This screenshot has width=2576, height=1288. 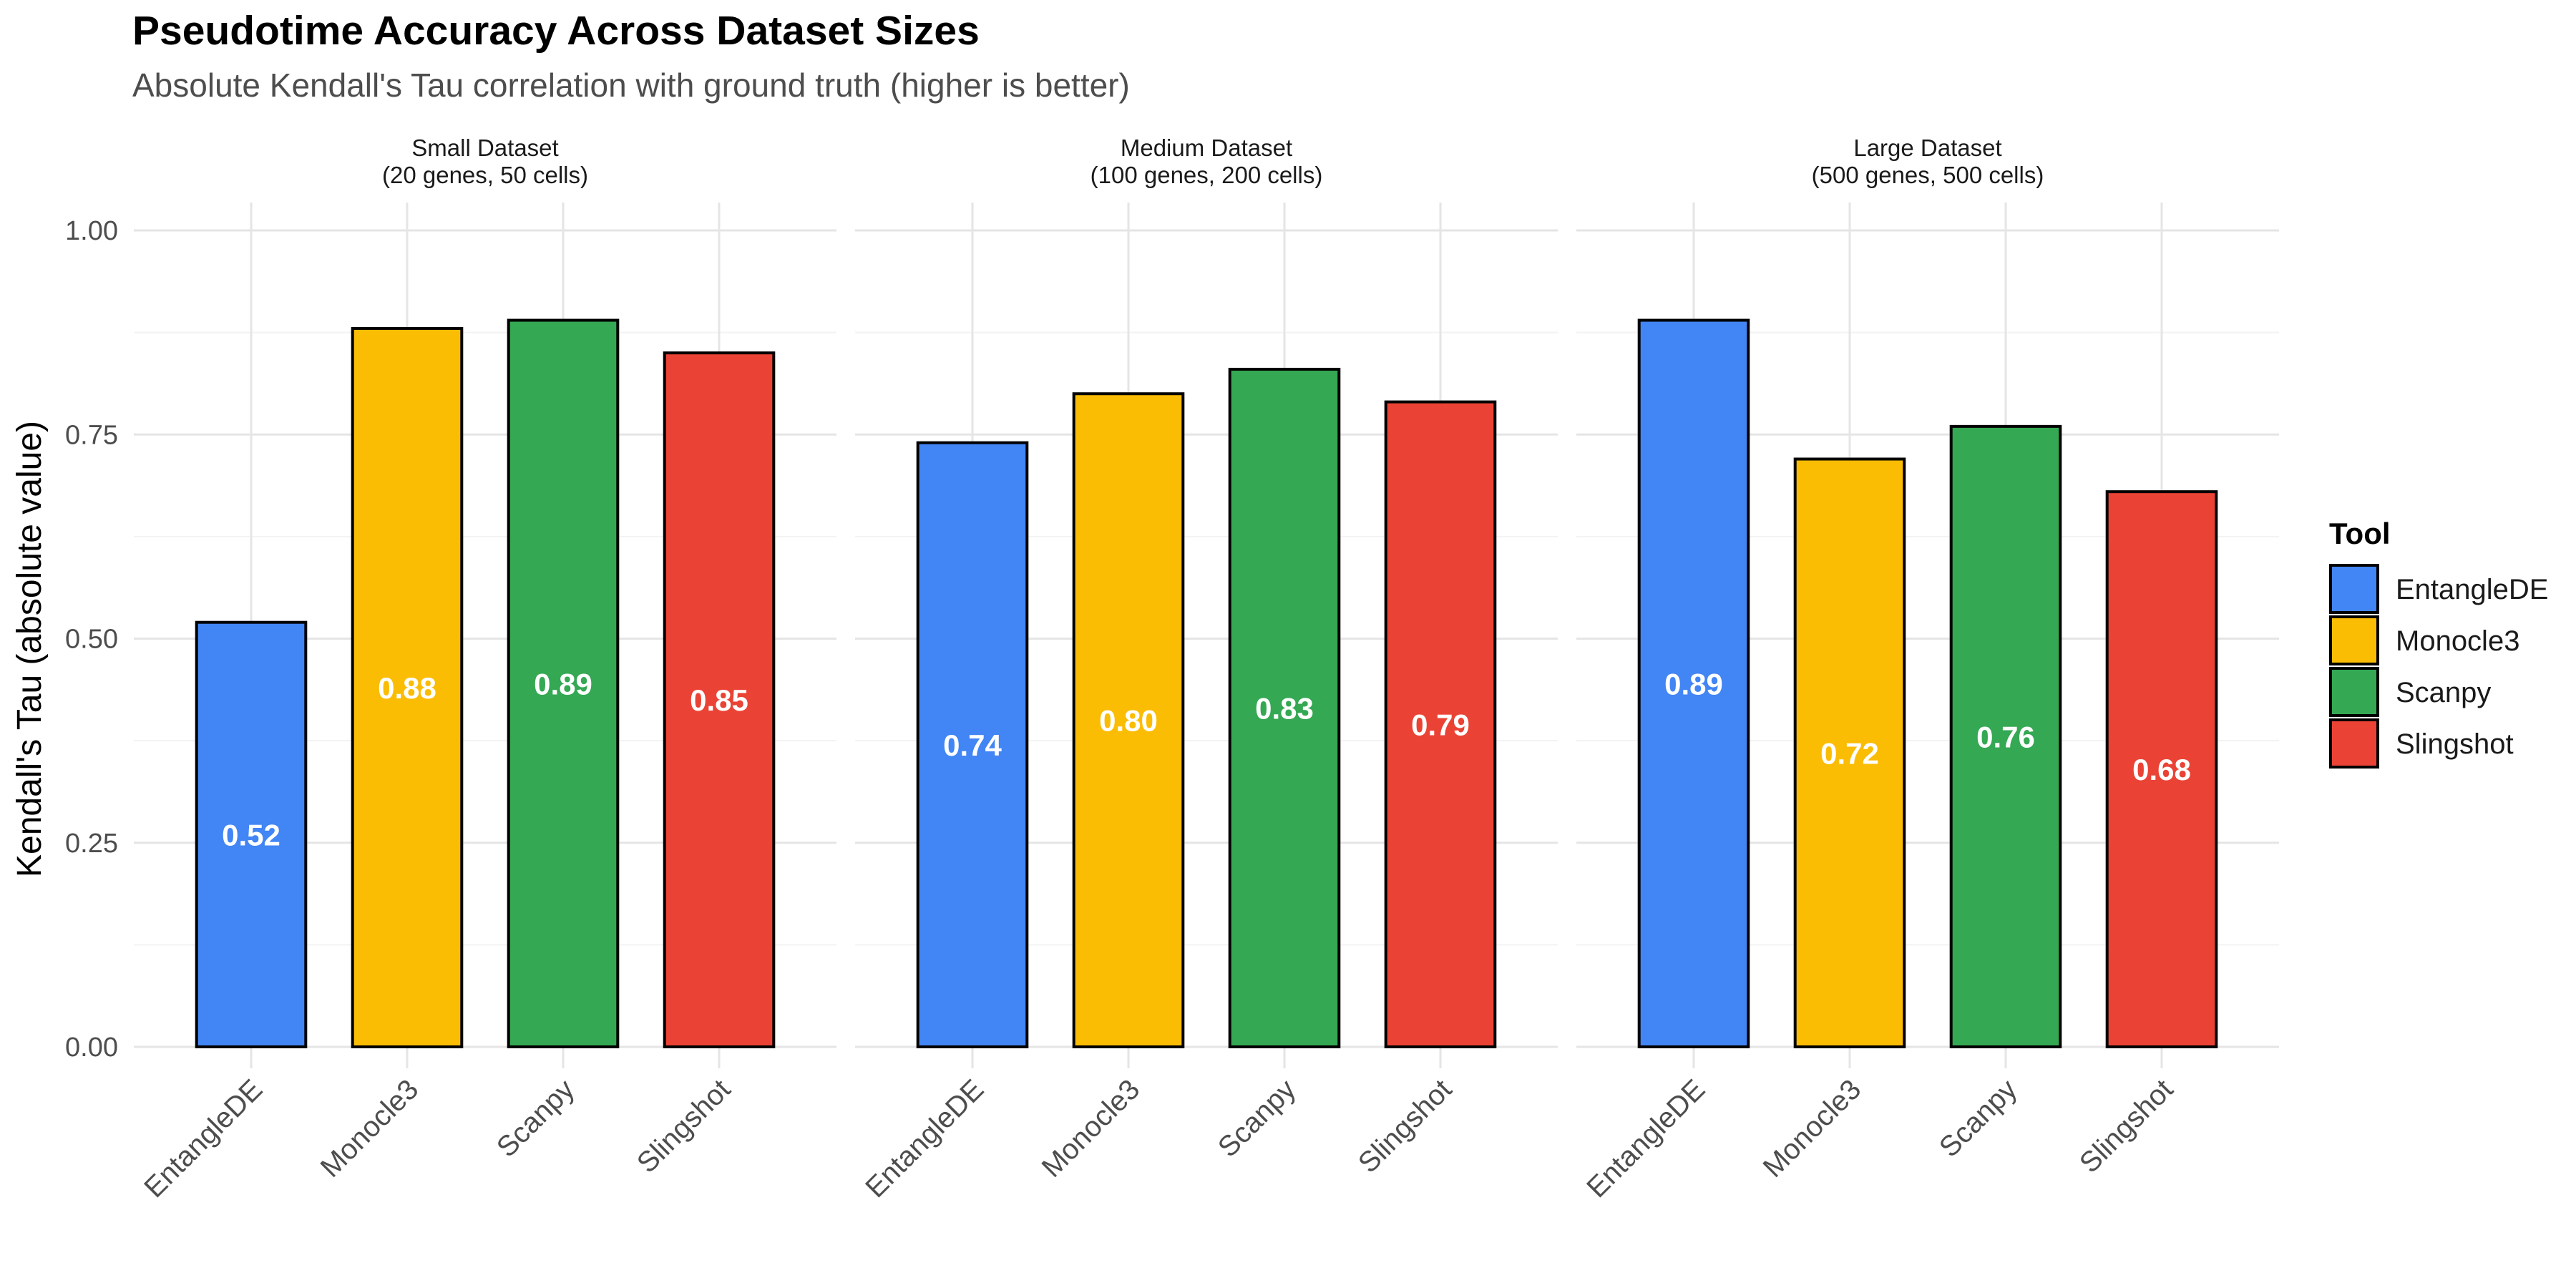 I want to click on bar-value-label: 0.88, so click(x=407, y=688).